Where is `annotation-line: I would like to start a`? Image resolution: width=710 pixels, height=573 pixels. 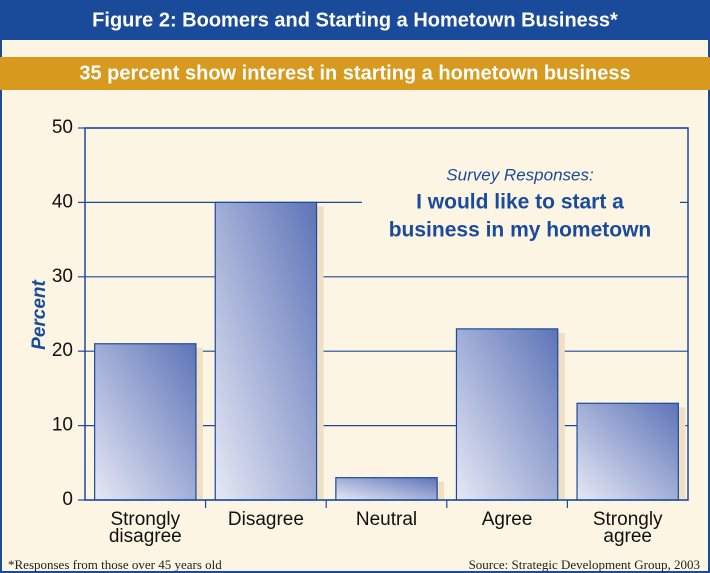 annotation-line: I would like to start a is located at coordinates (520, 202).